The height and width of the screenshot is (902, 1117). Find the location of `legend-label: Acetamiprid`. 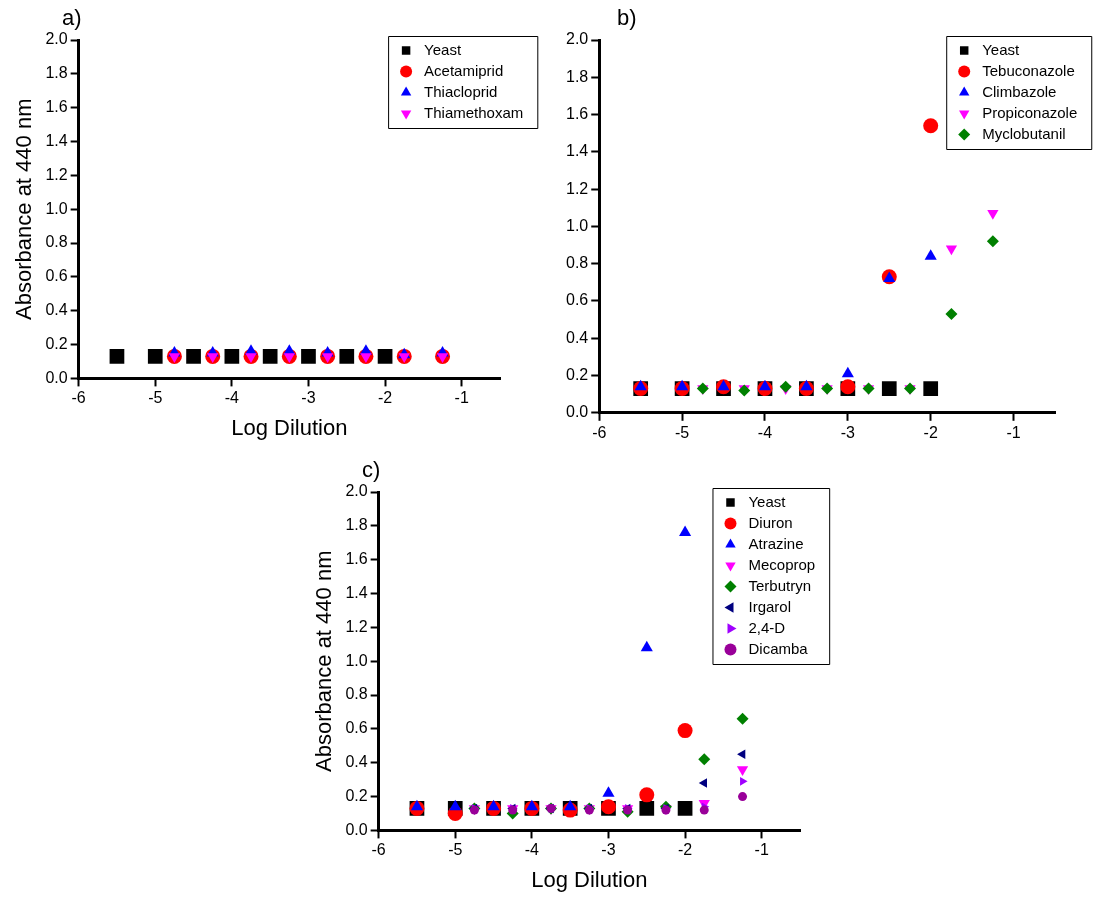

legend-label: Acetamiprid is located at coordinates (464, 70).